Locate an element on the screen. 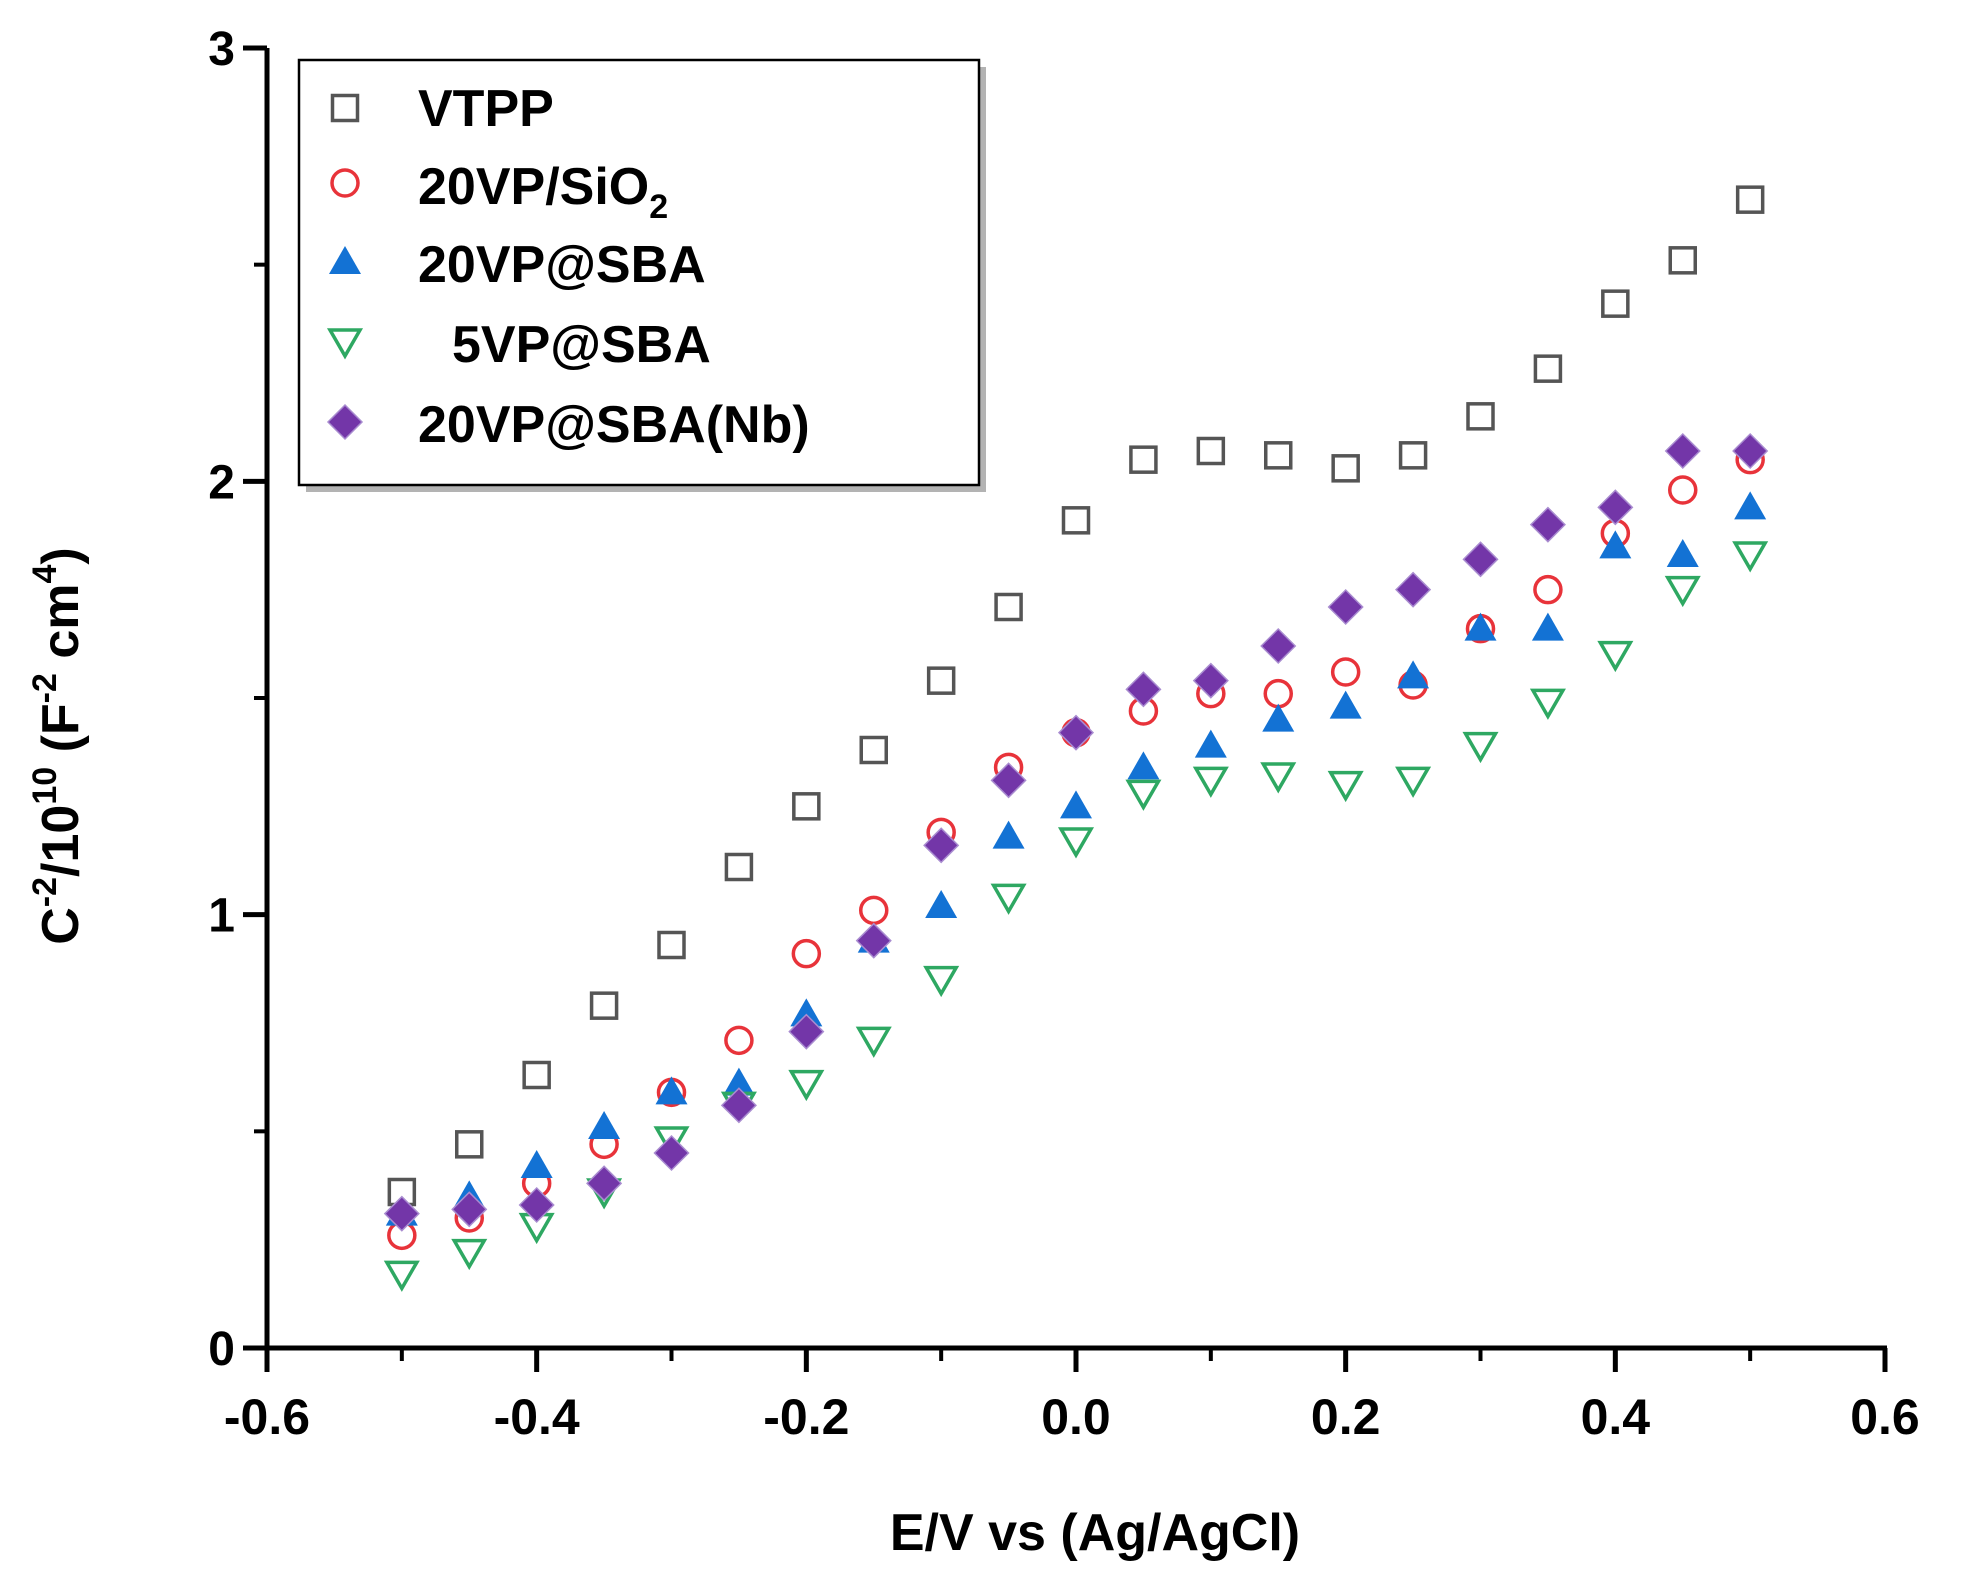 The height and width of the screenshot is (1584, 1968). legend-box is located at coordinates (639, 272).